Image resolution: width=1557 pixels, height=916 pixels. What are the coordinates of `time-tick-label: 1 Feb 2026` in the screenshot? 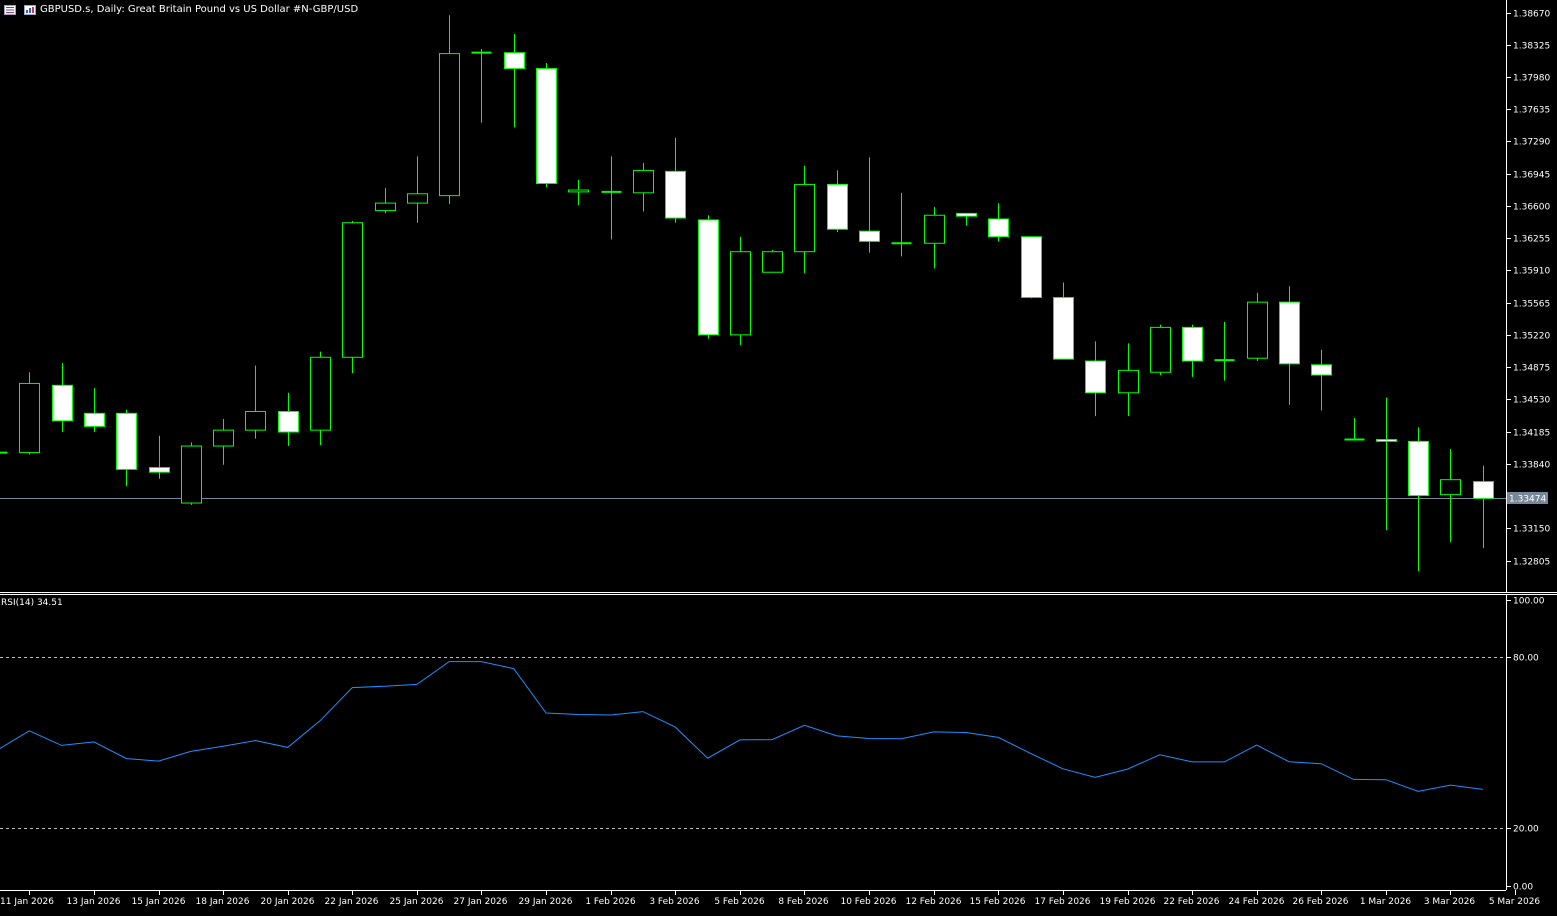 It's located at (610, 902).